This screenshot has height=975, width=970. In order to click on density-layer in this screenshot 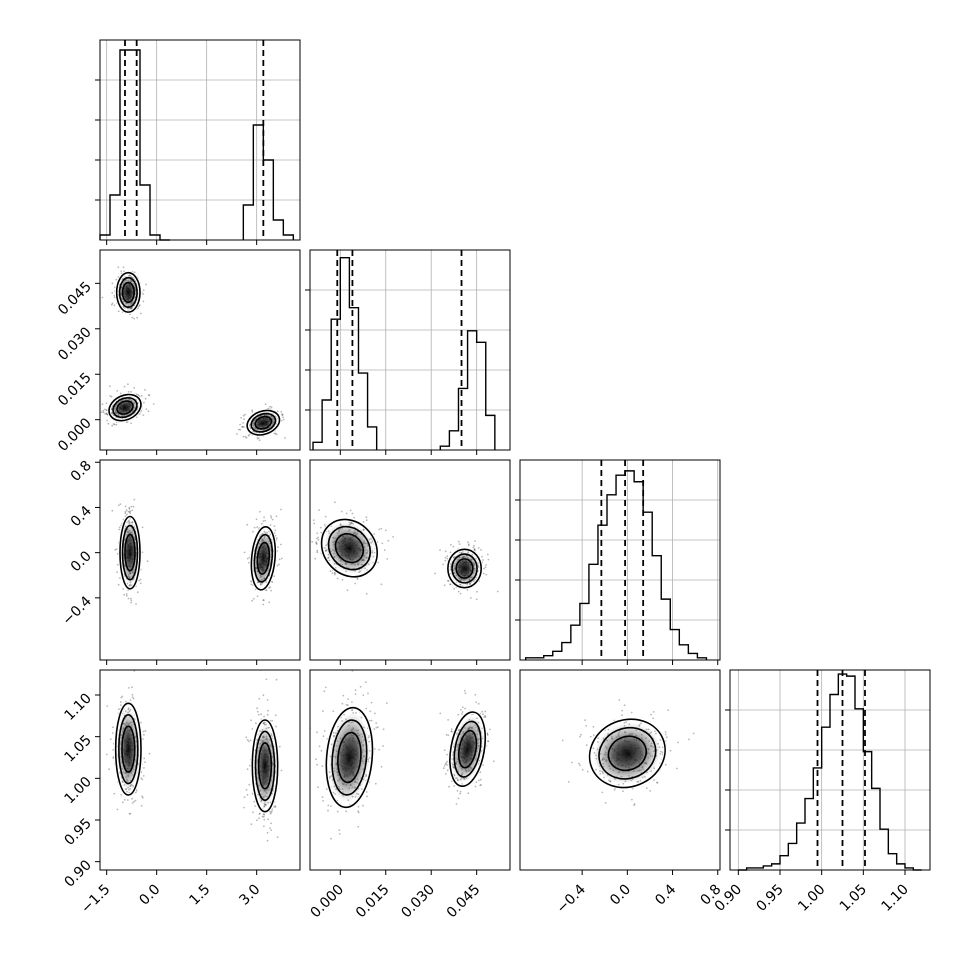, I will do `click(194, 756)`.